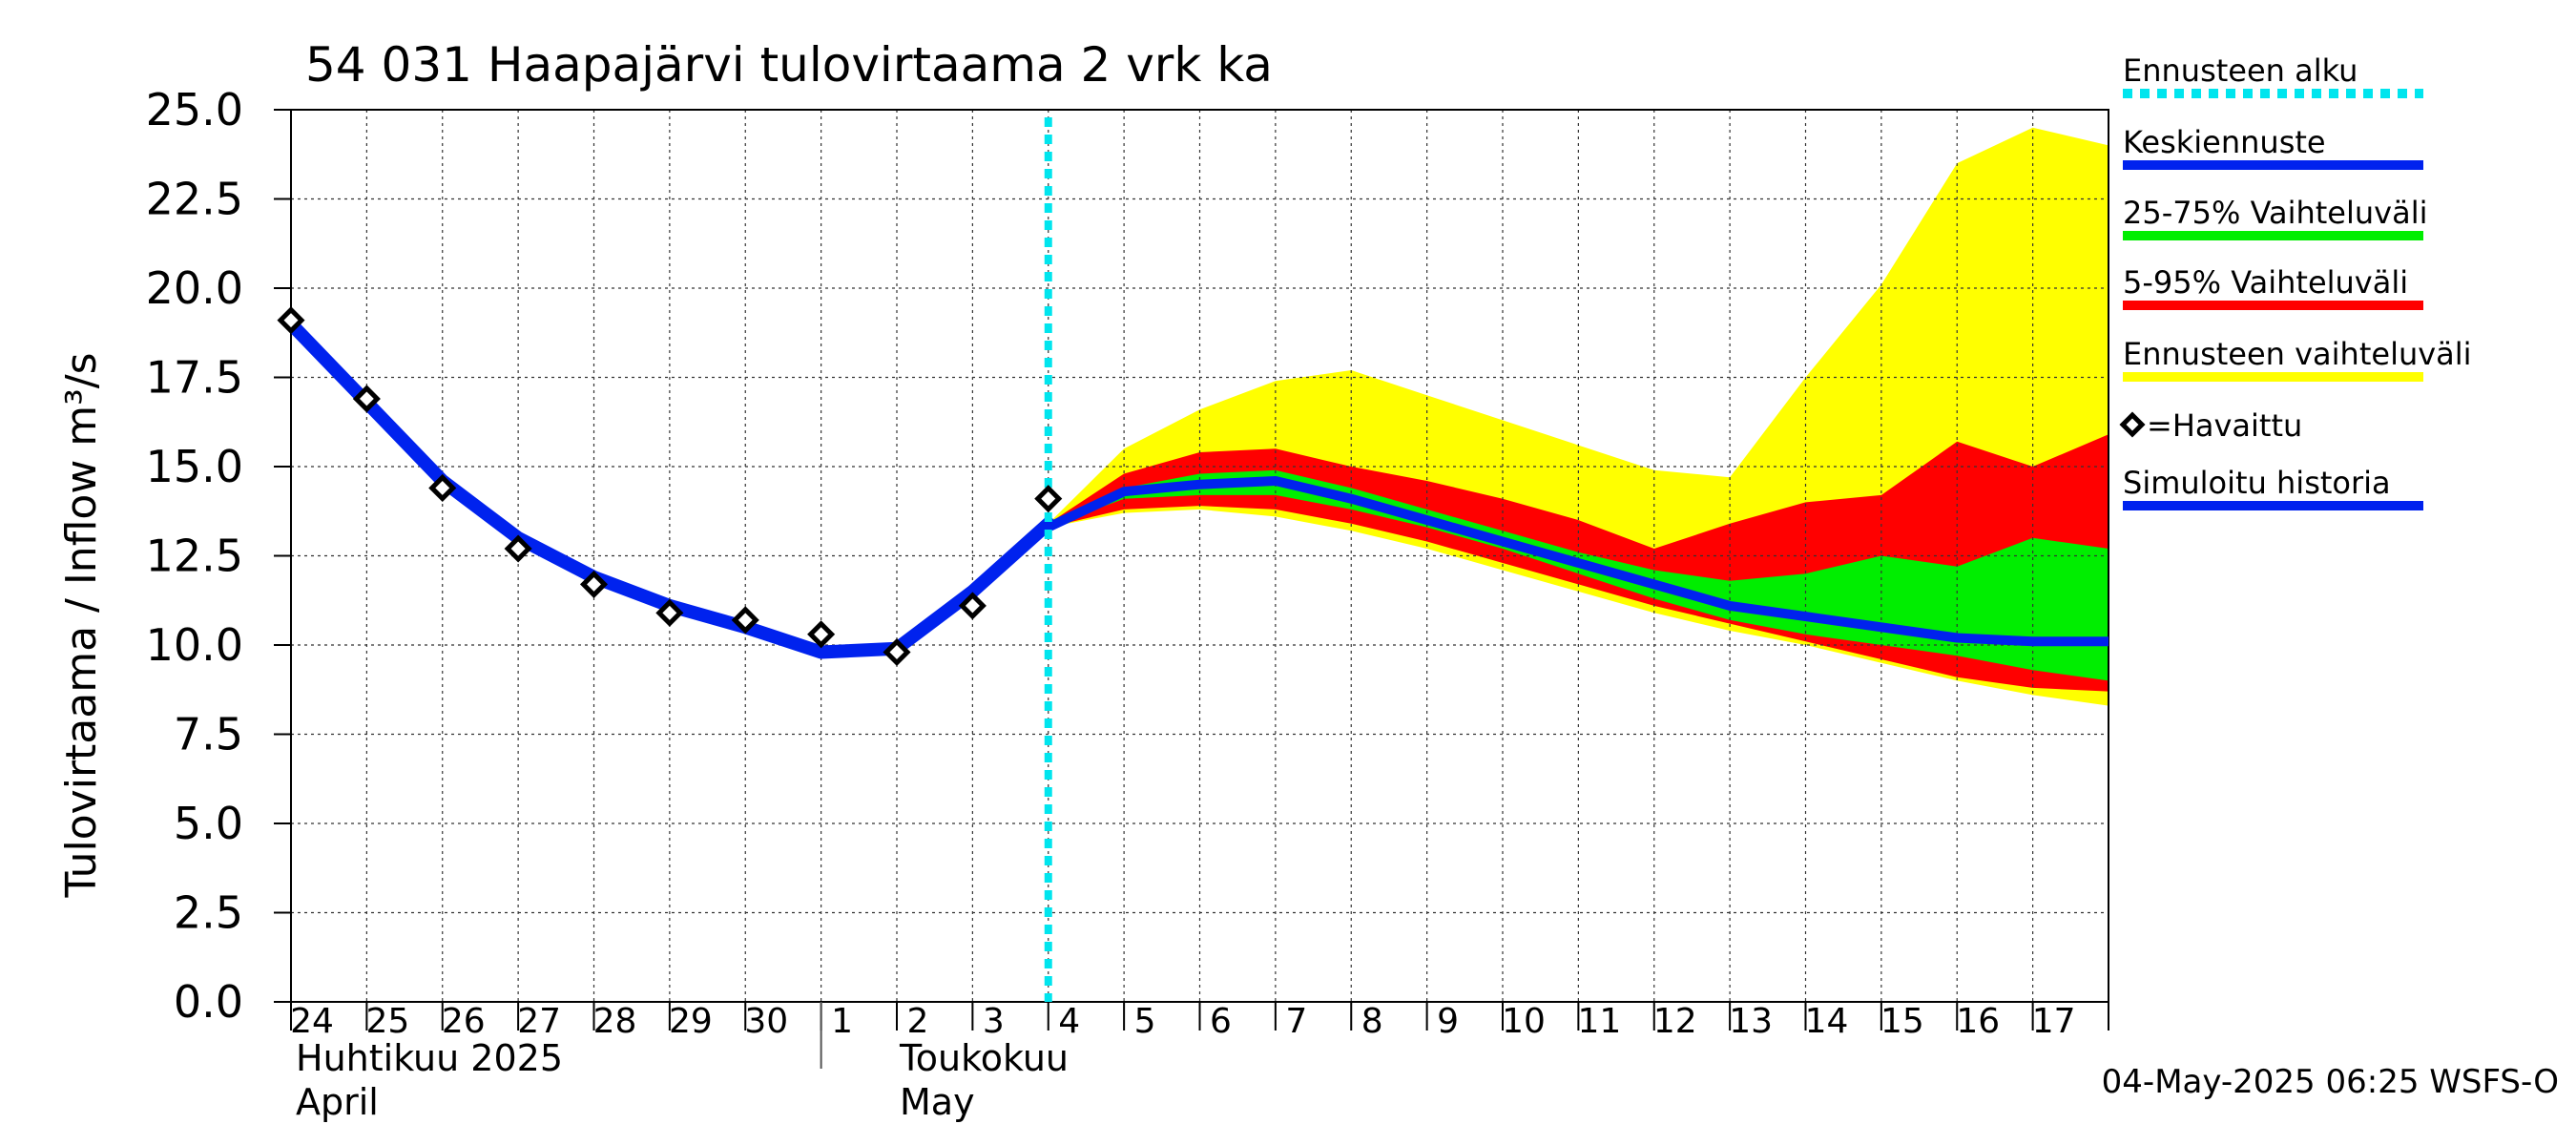  Describe the element at coordinates (1577, 561) in the screenshot. I see `mean-forecast-line` at that location.